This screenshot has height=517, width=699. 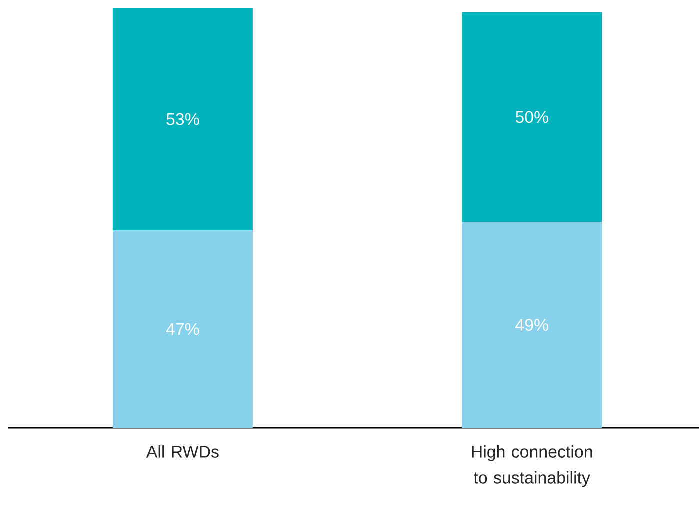 I want to click on data-label: 50%, so click(x=532, y=117).